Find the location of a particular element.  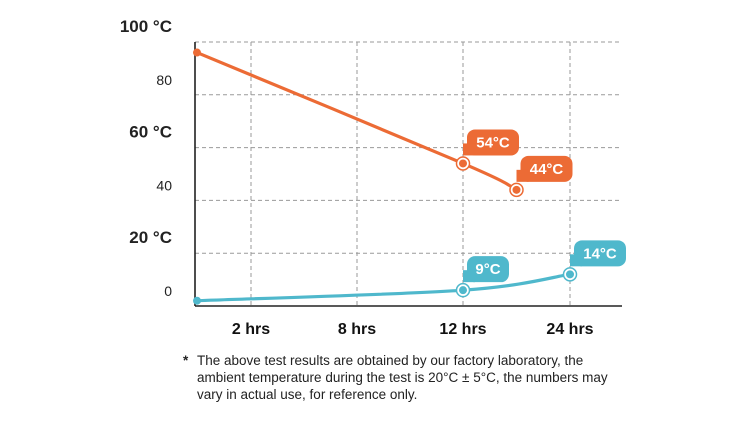

footnote-symbol: * is located at coordinates (186, 360).